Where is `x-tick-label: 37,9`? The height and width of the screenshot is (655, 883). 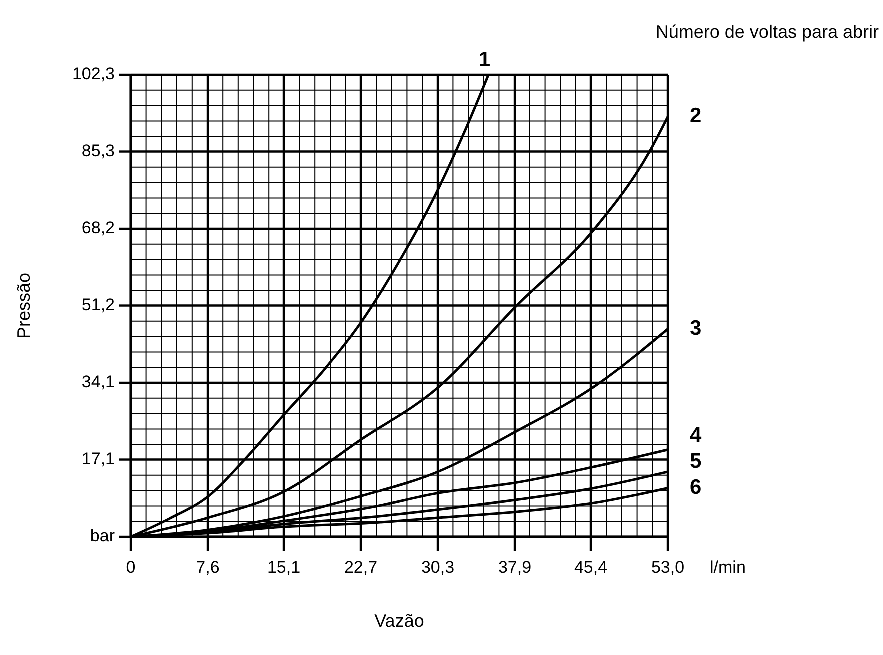
x-tick-label: 37,9 is located at coordinates (515, 567).